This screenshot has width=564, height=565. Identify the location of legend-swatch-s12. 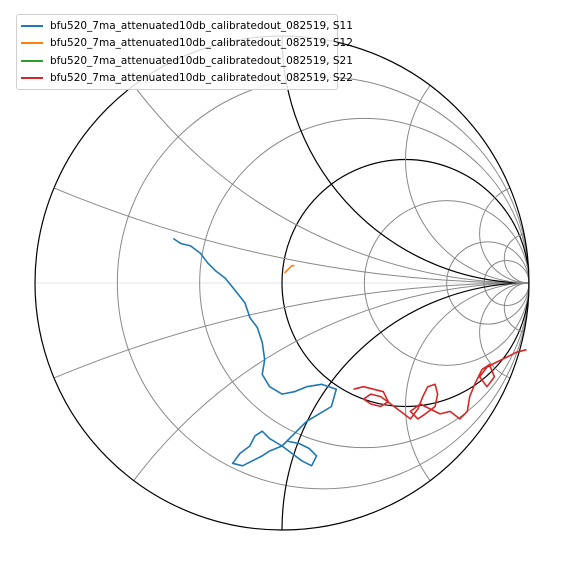
(32, 43).